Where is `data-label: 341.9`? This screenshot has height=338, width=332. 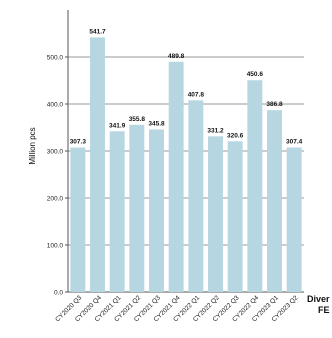 data-label: 341.9 is located at coordinates (117, 125).